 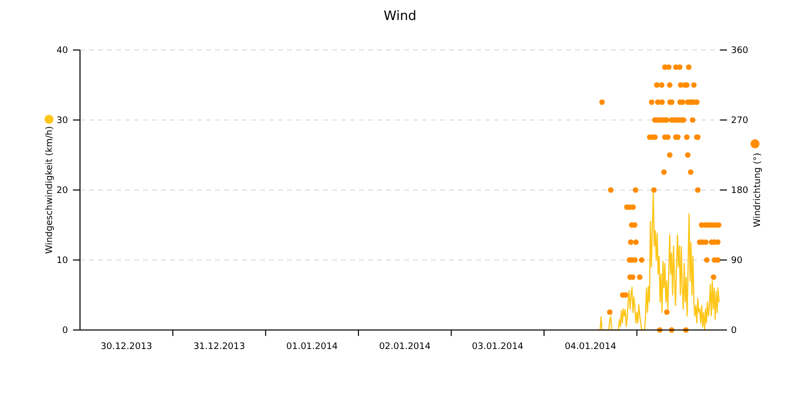 I want to click on chart-title: Wind, so click(x=400, y=16).